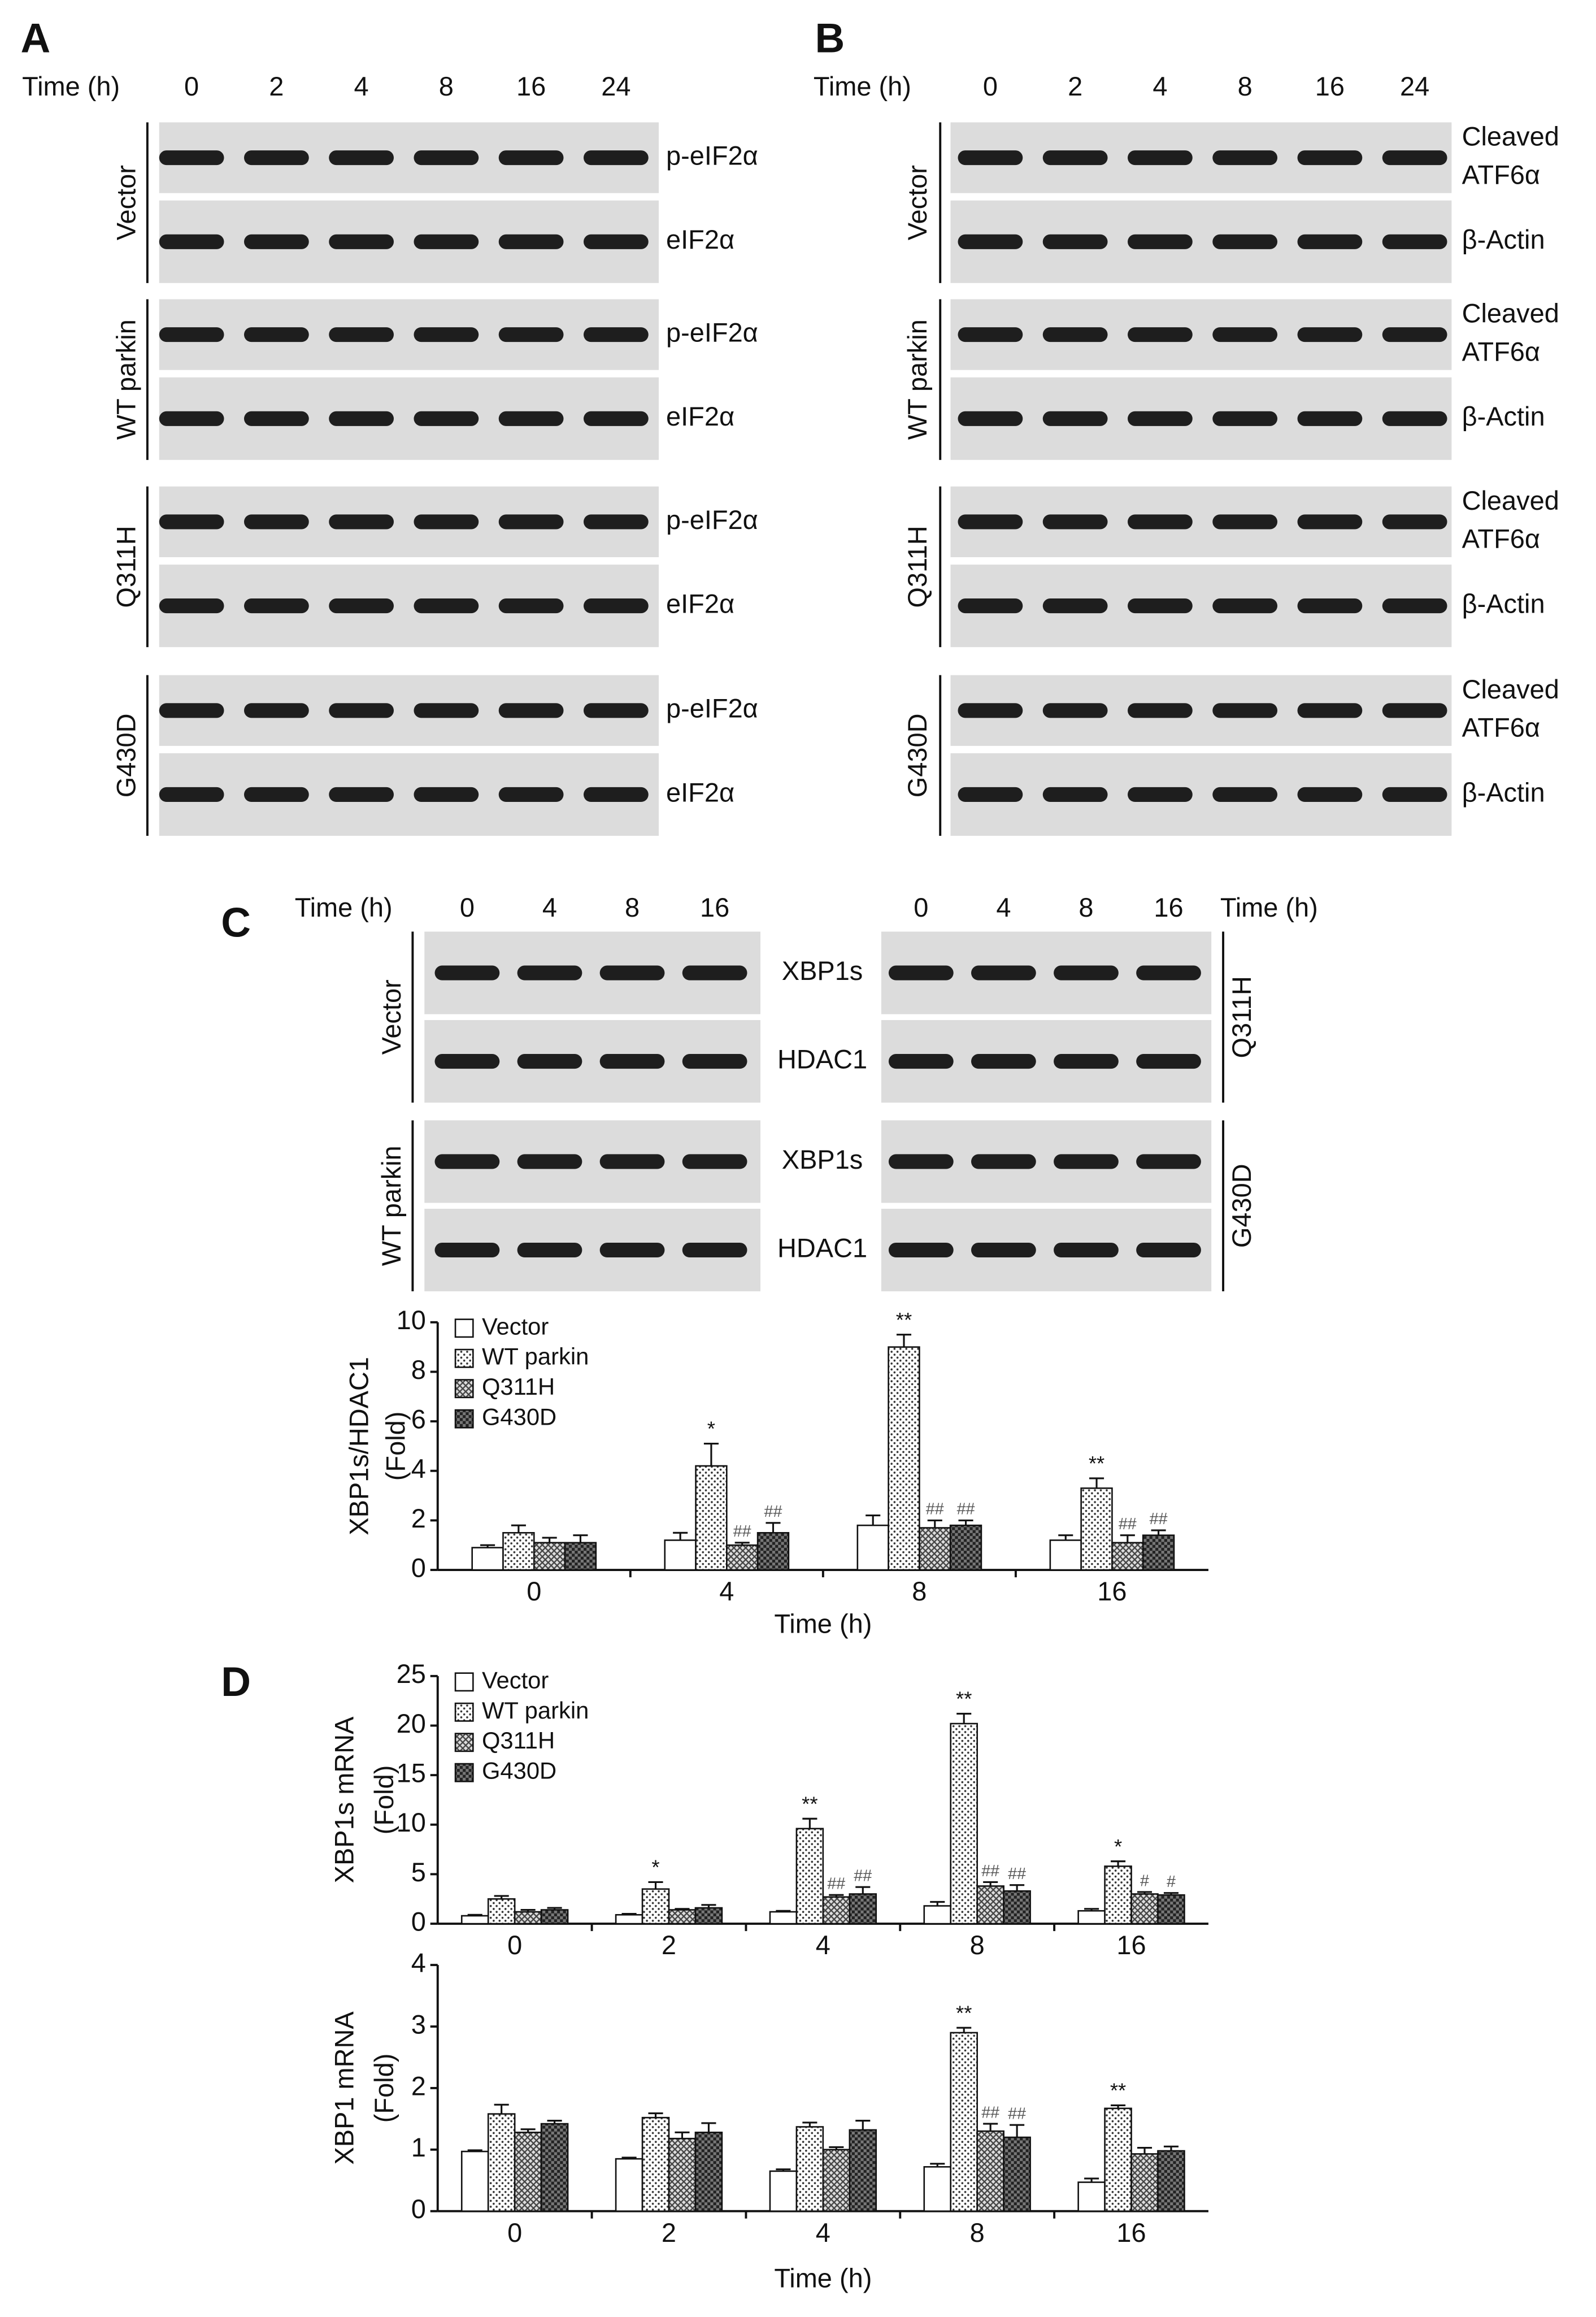  What do you see at coordinates (823, 1624) in the screenshot?
I see `x-axis-label: Time (h)` at bounding box center [823, 1624].